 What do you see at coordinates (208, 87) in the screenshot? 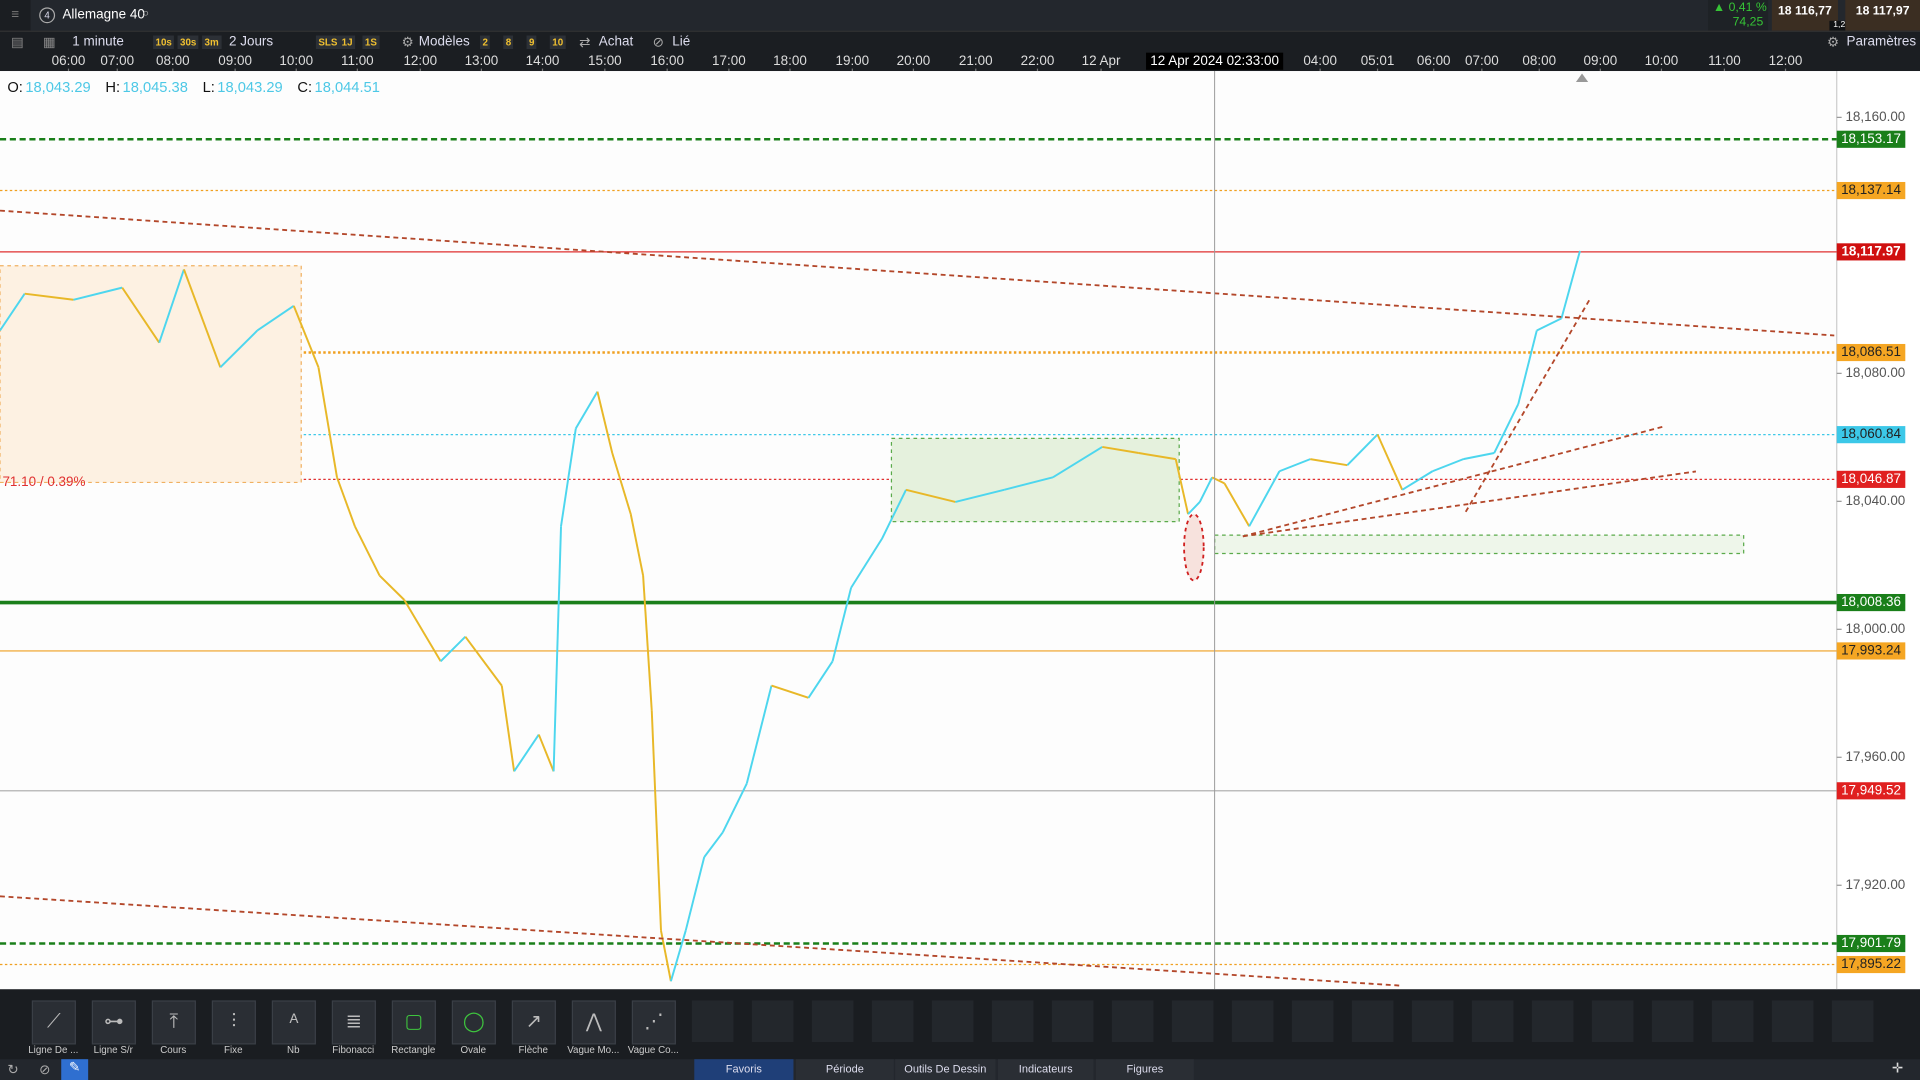
I see `ohlc-label: L:` at bounding box center [208, 87].